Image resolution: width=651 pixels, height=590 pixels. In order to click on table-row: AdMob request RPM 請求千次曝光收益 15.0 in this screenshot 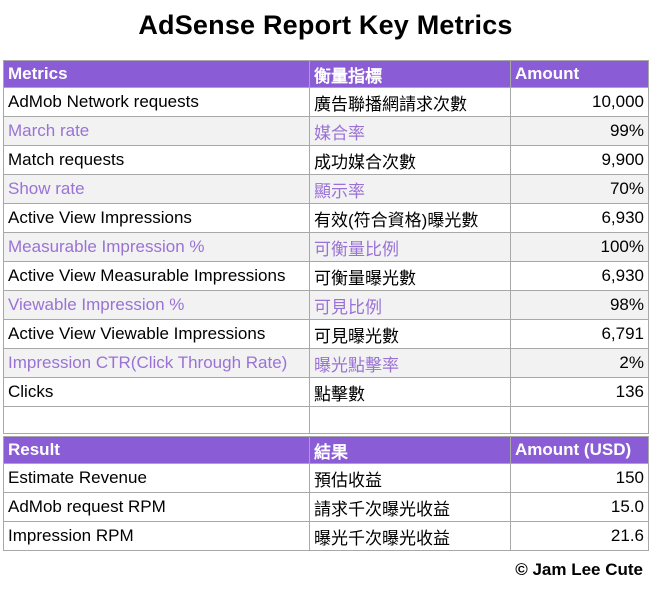, I will do `click(326, 507)`.